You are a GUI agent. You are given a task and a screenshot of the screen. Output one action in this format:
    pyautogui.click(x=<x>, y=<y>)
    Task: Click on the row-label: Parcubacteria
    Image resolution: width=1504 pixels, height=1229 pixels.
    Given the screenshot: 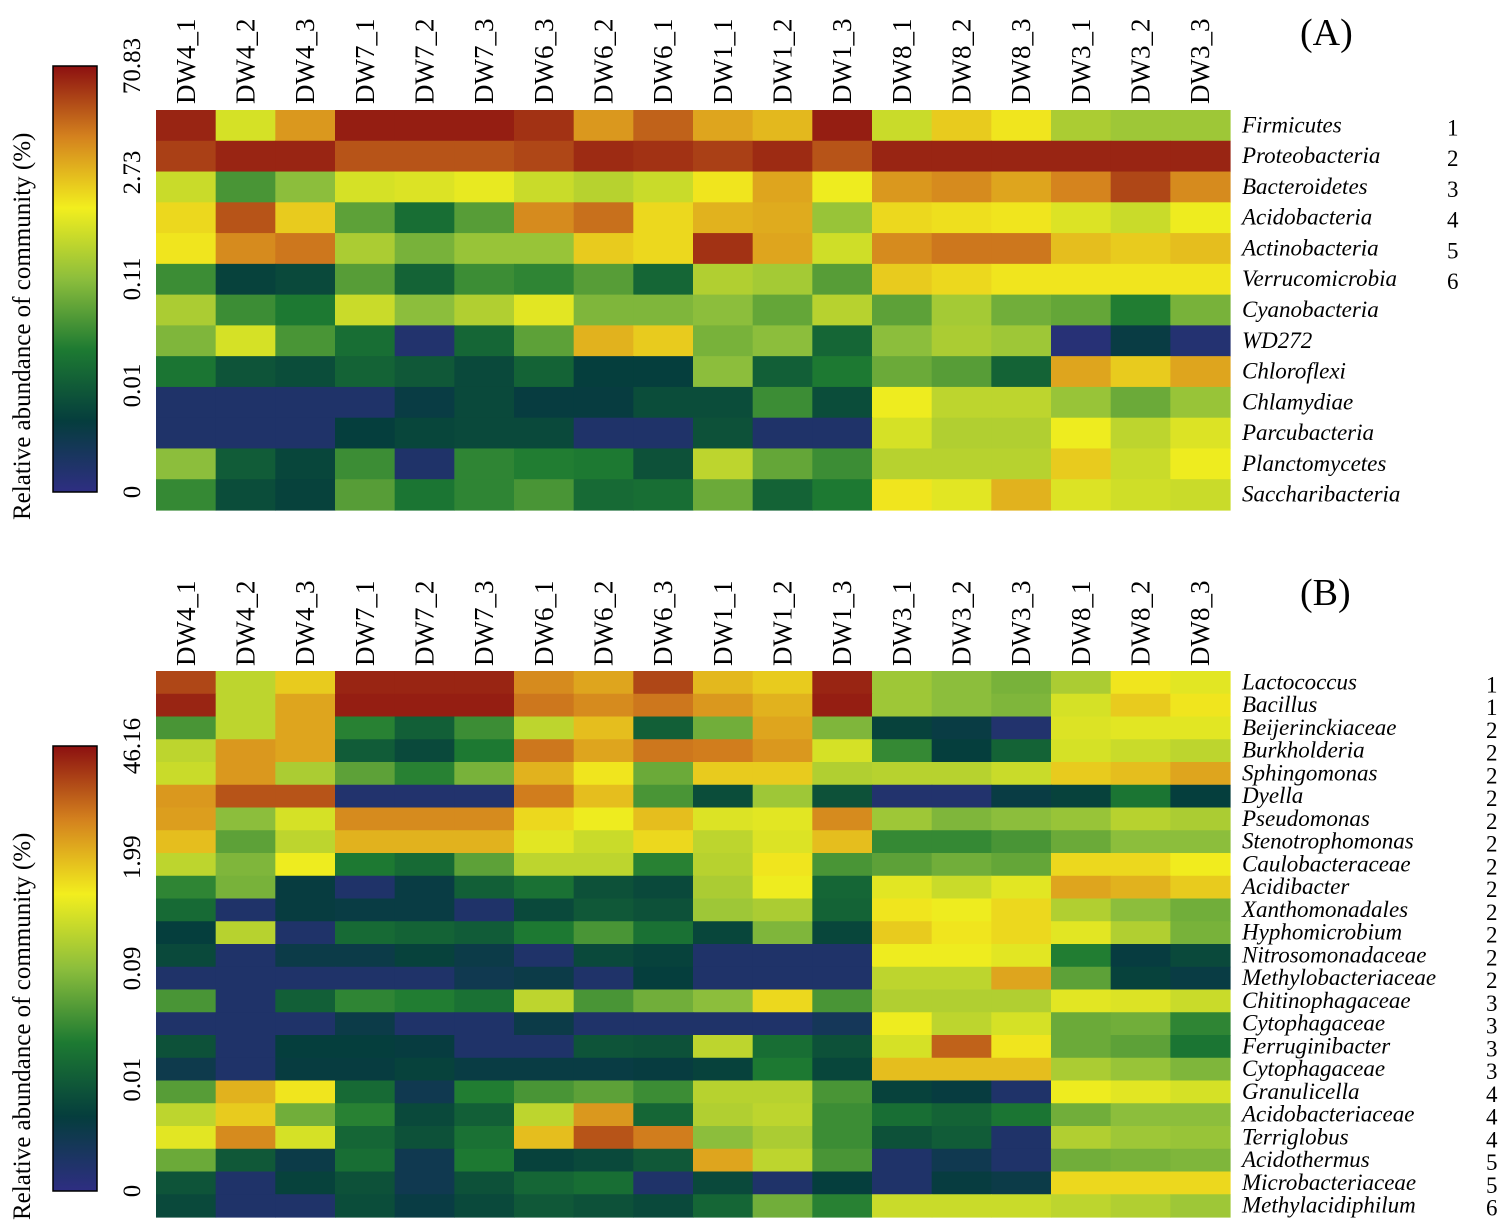 What is the action you would take?
    pyautogui.click(x=1307, y=432)
    